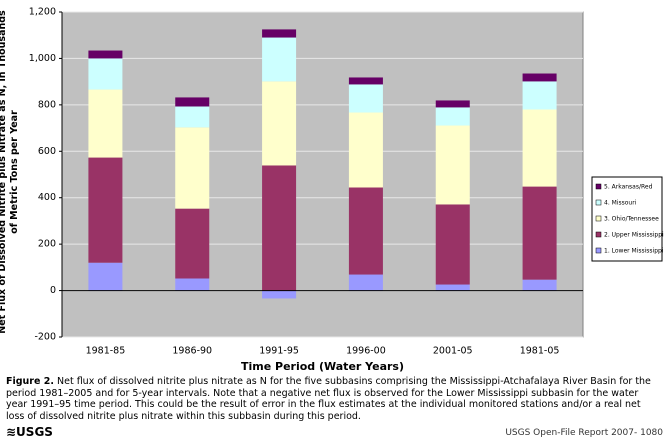  I want to click on legend-label: 3. Ohio/Tennessee, so click(631, 219).